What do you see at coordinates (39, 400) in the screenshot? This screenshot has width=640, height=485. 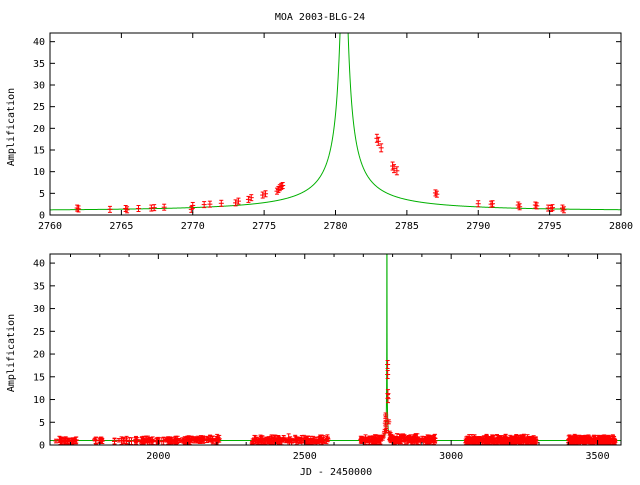 I see `y-tick-label: 10` at bounding box center [39, 400].